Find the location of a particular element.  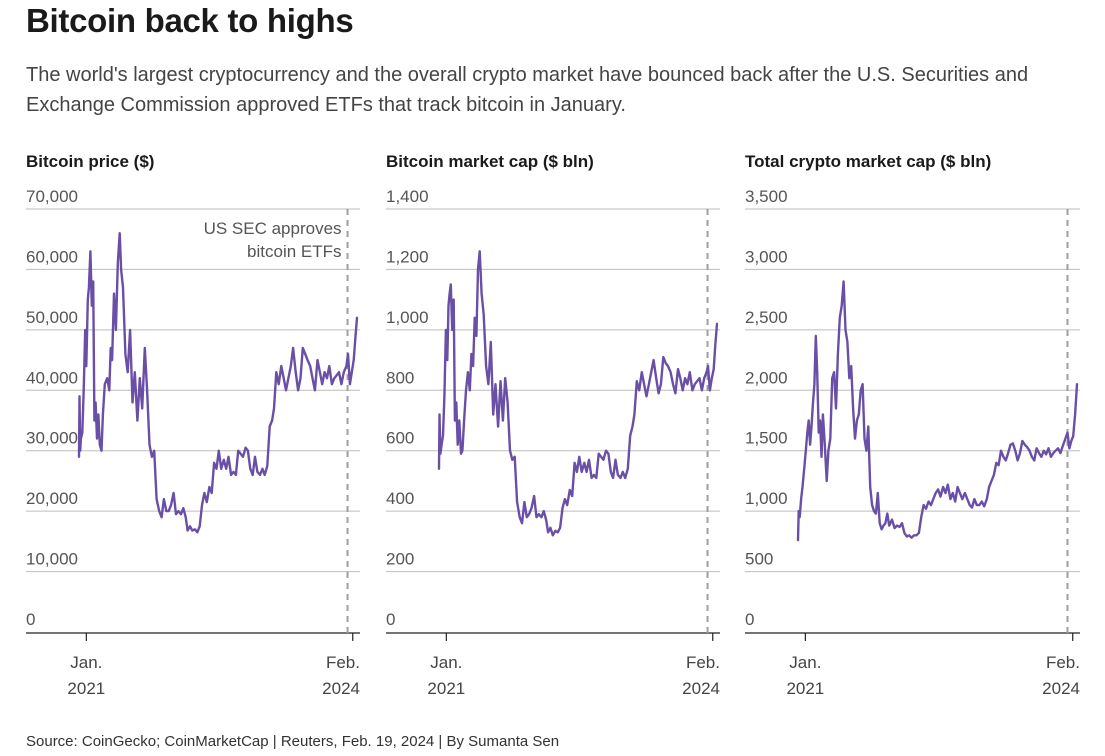

y-tick-label: 200 is located at coordinates (400, 559).